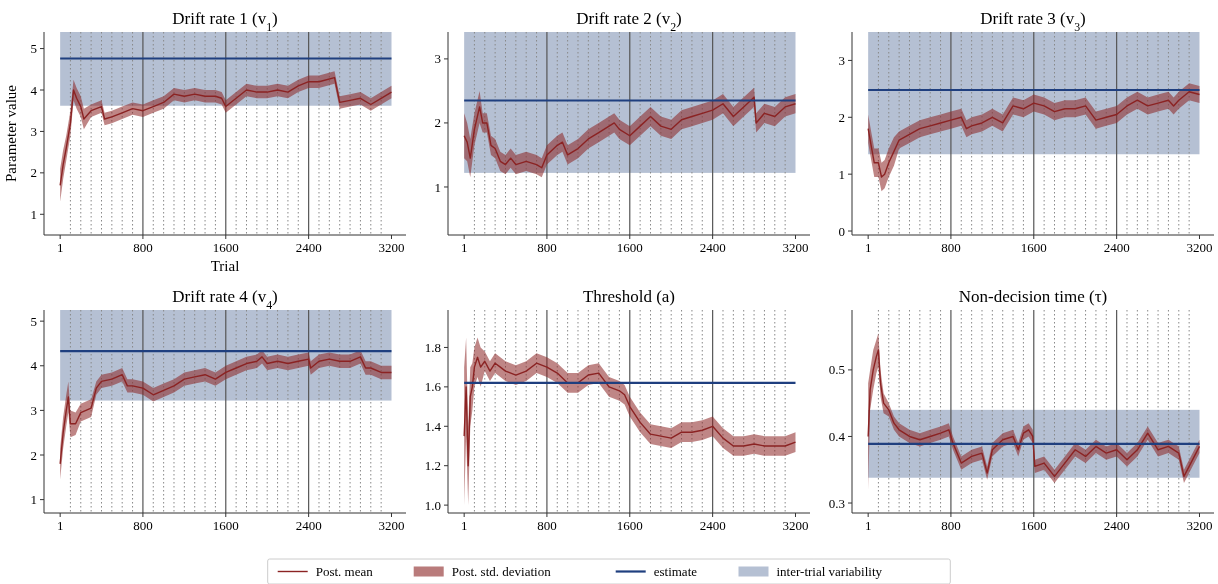 Image resolution: width=1218 pixels, height=584 pixels. Describe the element at coordinates (225, 299) in the screenshot. I see `chart-title: Drift rate 4 (v$_{4}$)` at that location.